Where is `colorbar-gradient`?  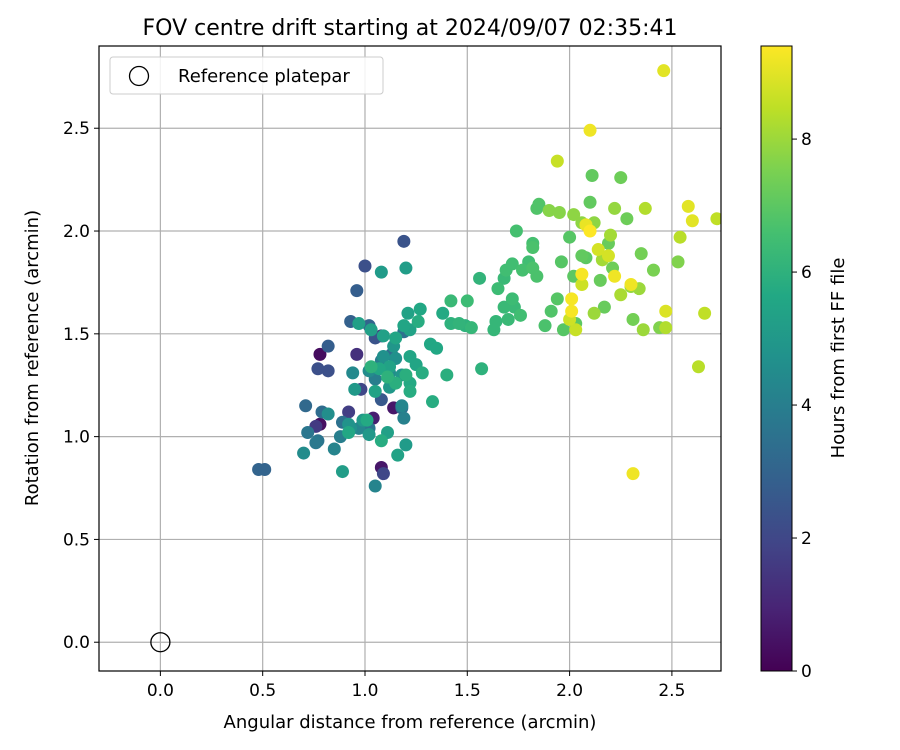
colorbar-gradient is located at coordinates (776, 358).